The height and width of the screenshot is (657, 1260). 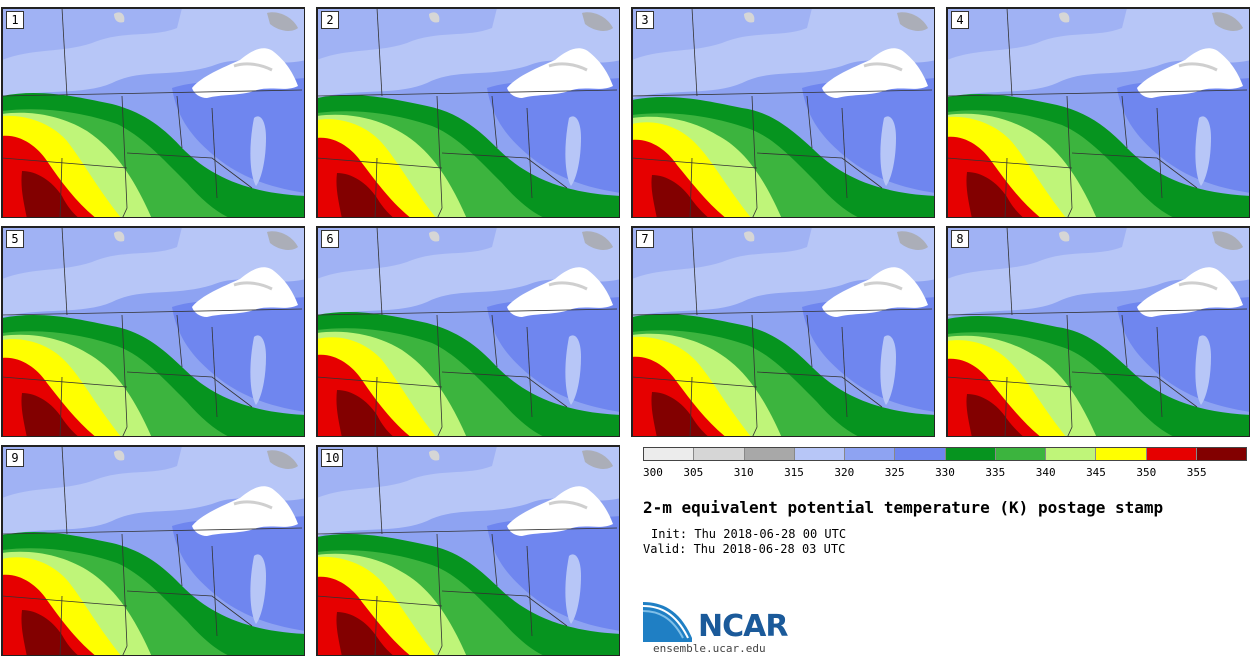 I want to click on colorbar-tick-label: 325, so click(x=894, y=472).